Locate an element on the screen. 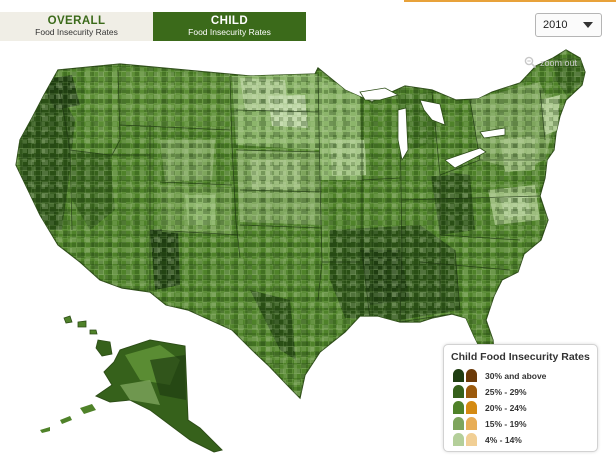 The image size is (616, 462). legend-item: 30% and above is located at coordinates (499, 375).